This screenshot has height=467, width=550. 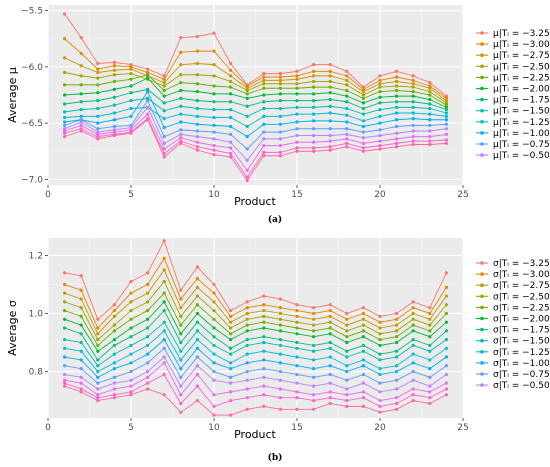 I want to click on y-tick-label: −6.0, so click(x=32, y=68).